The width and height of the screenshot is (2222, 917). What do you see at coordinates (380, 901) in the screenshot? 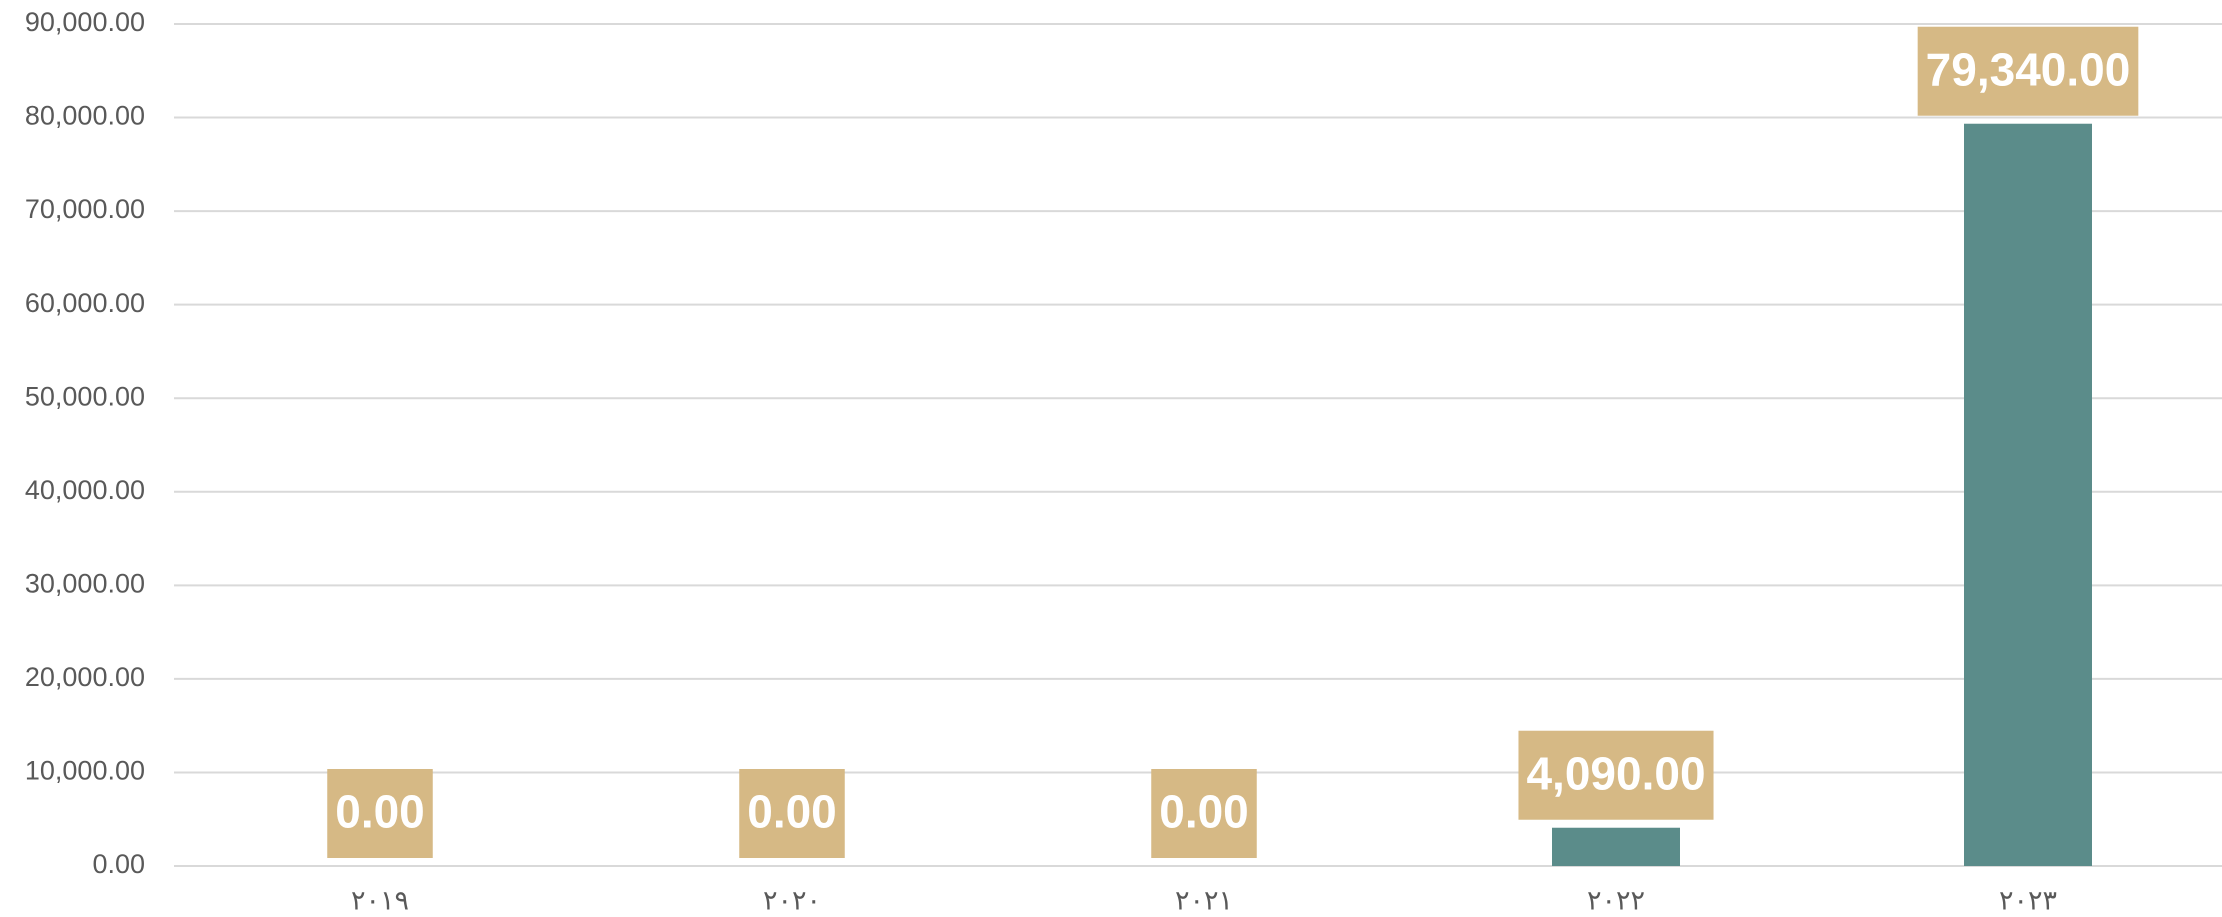
I see `x-tick-label: ٢٠١٩` at bounding box center [380, 901].